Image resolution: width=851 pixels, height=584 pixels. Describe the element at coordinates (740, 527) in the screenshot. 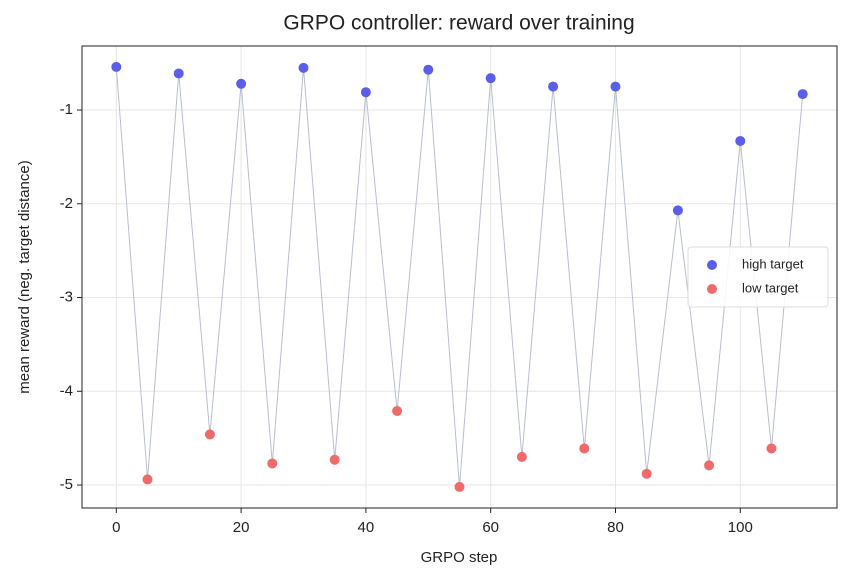

I see `x-tick-label: 100` at that location.